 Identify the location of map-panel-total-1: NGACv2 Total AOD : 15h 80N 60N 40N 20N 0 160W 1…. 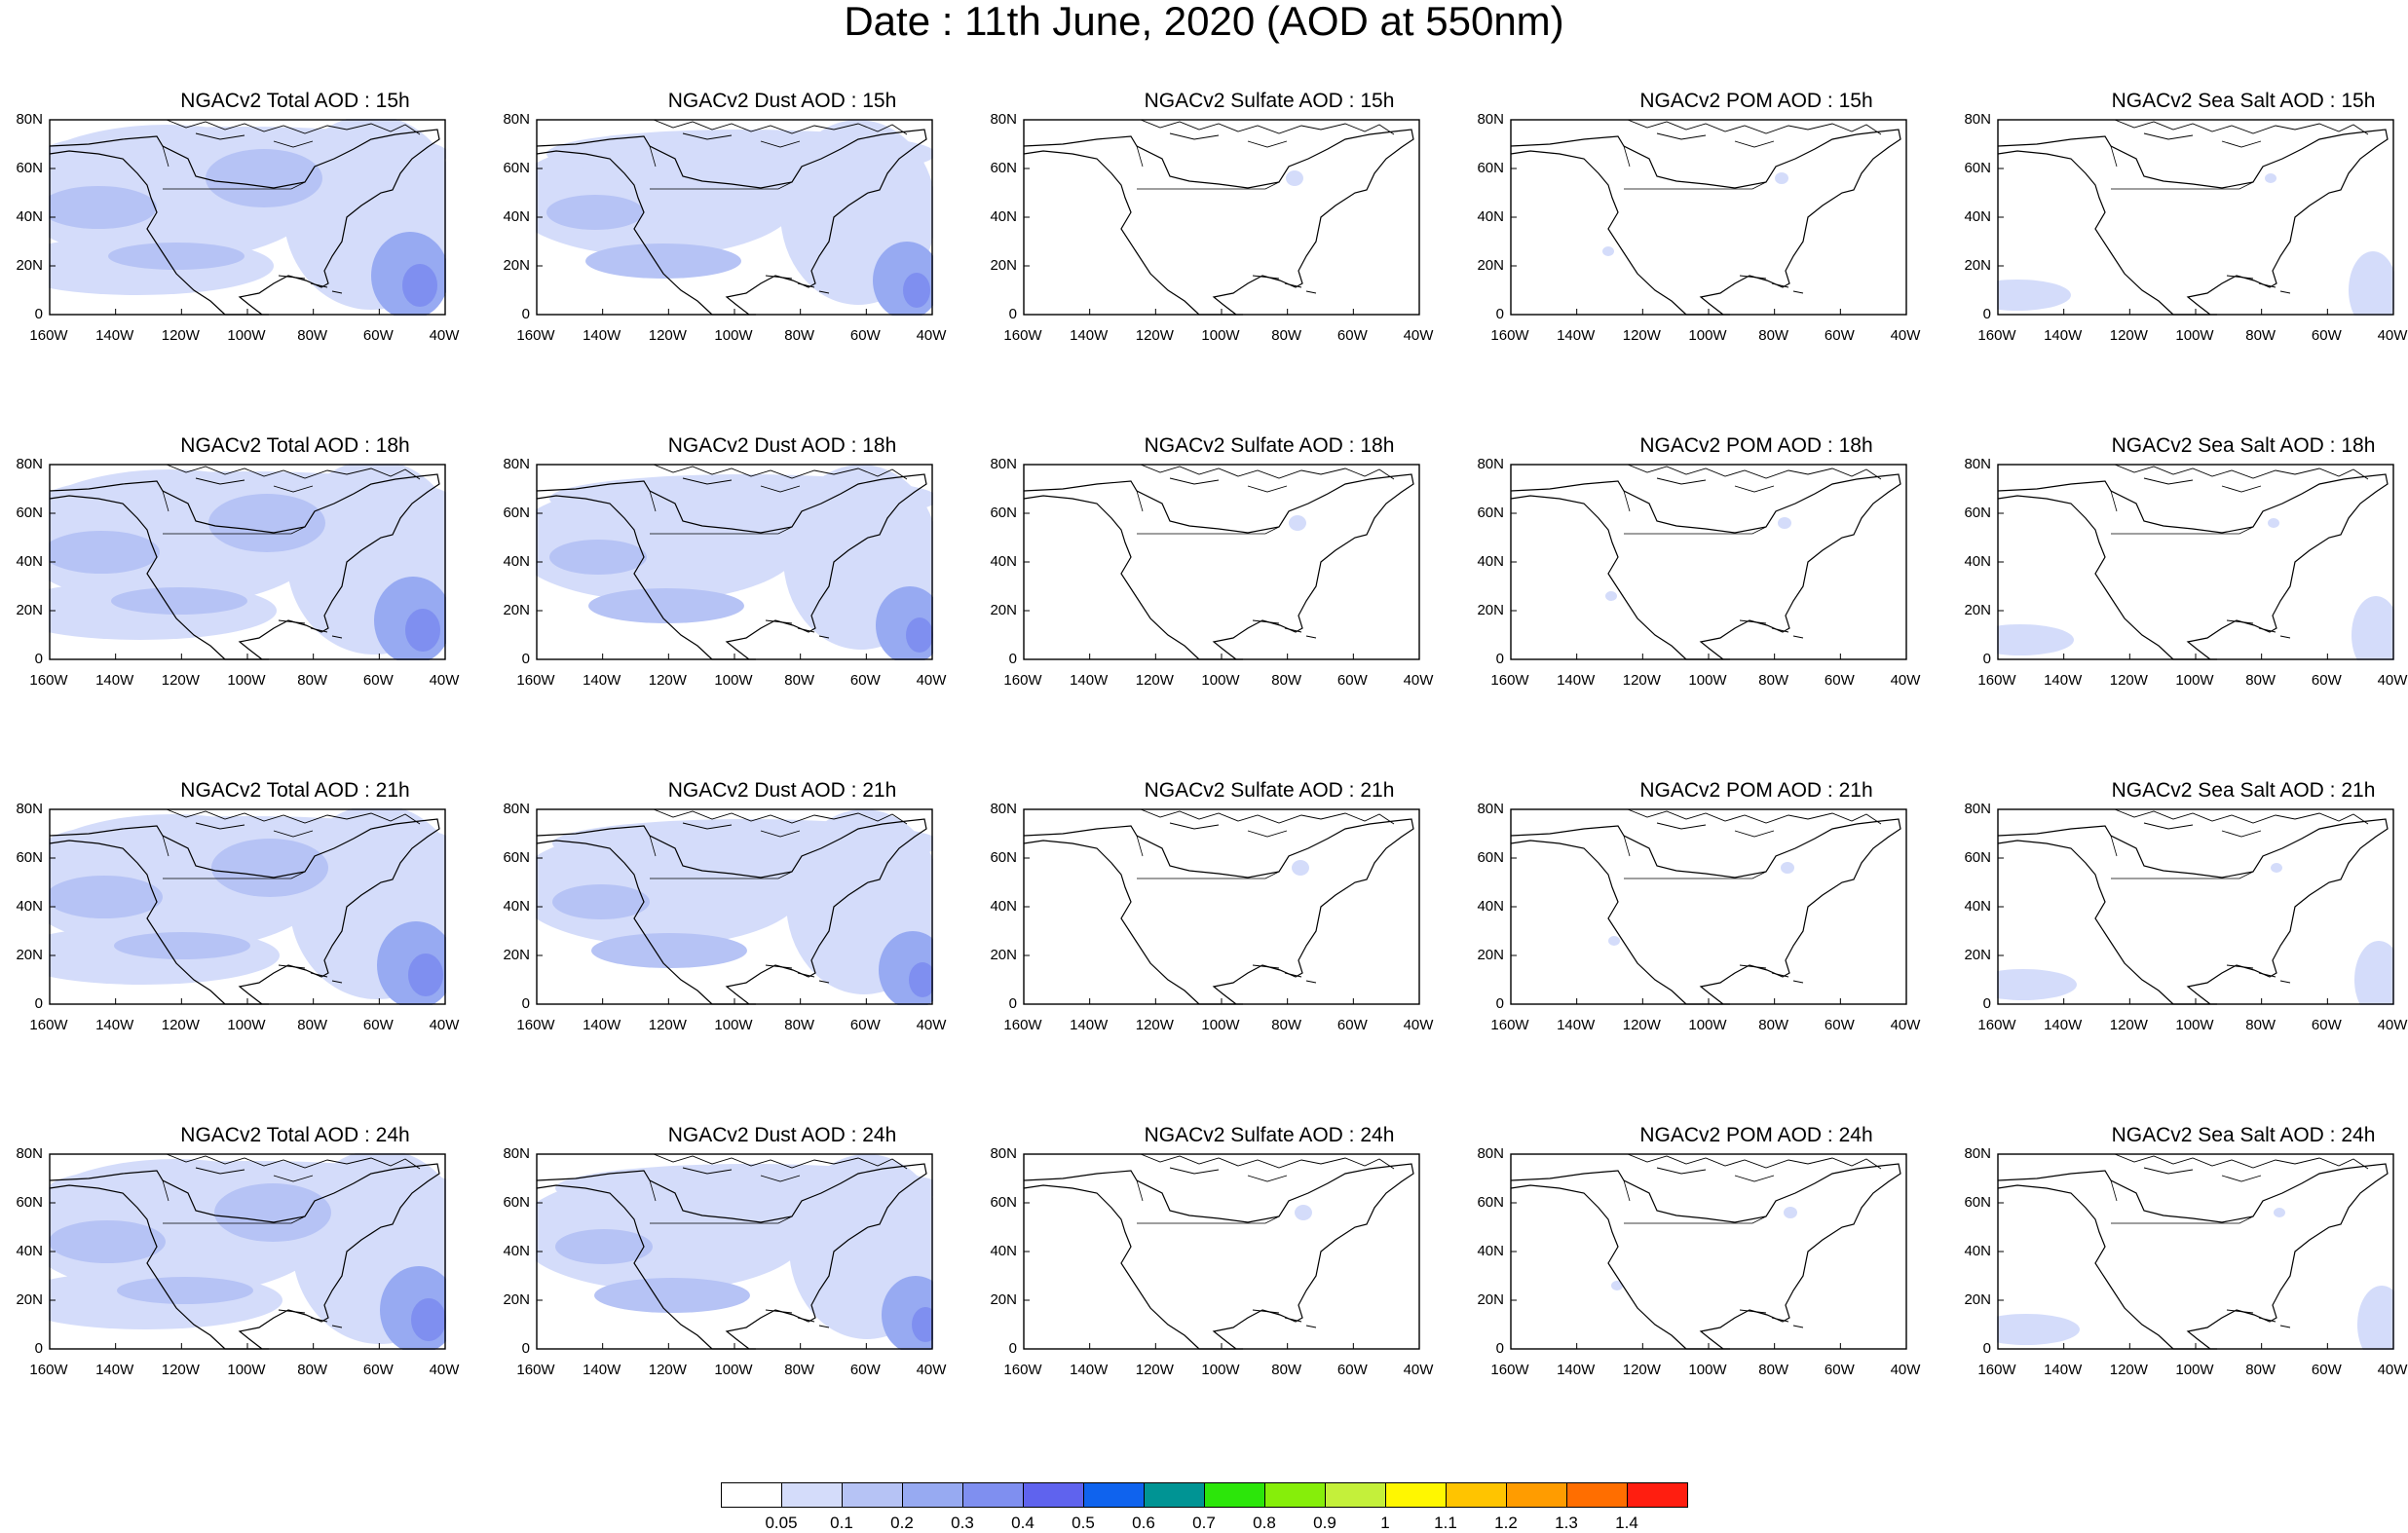
(279, 172).